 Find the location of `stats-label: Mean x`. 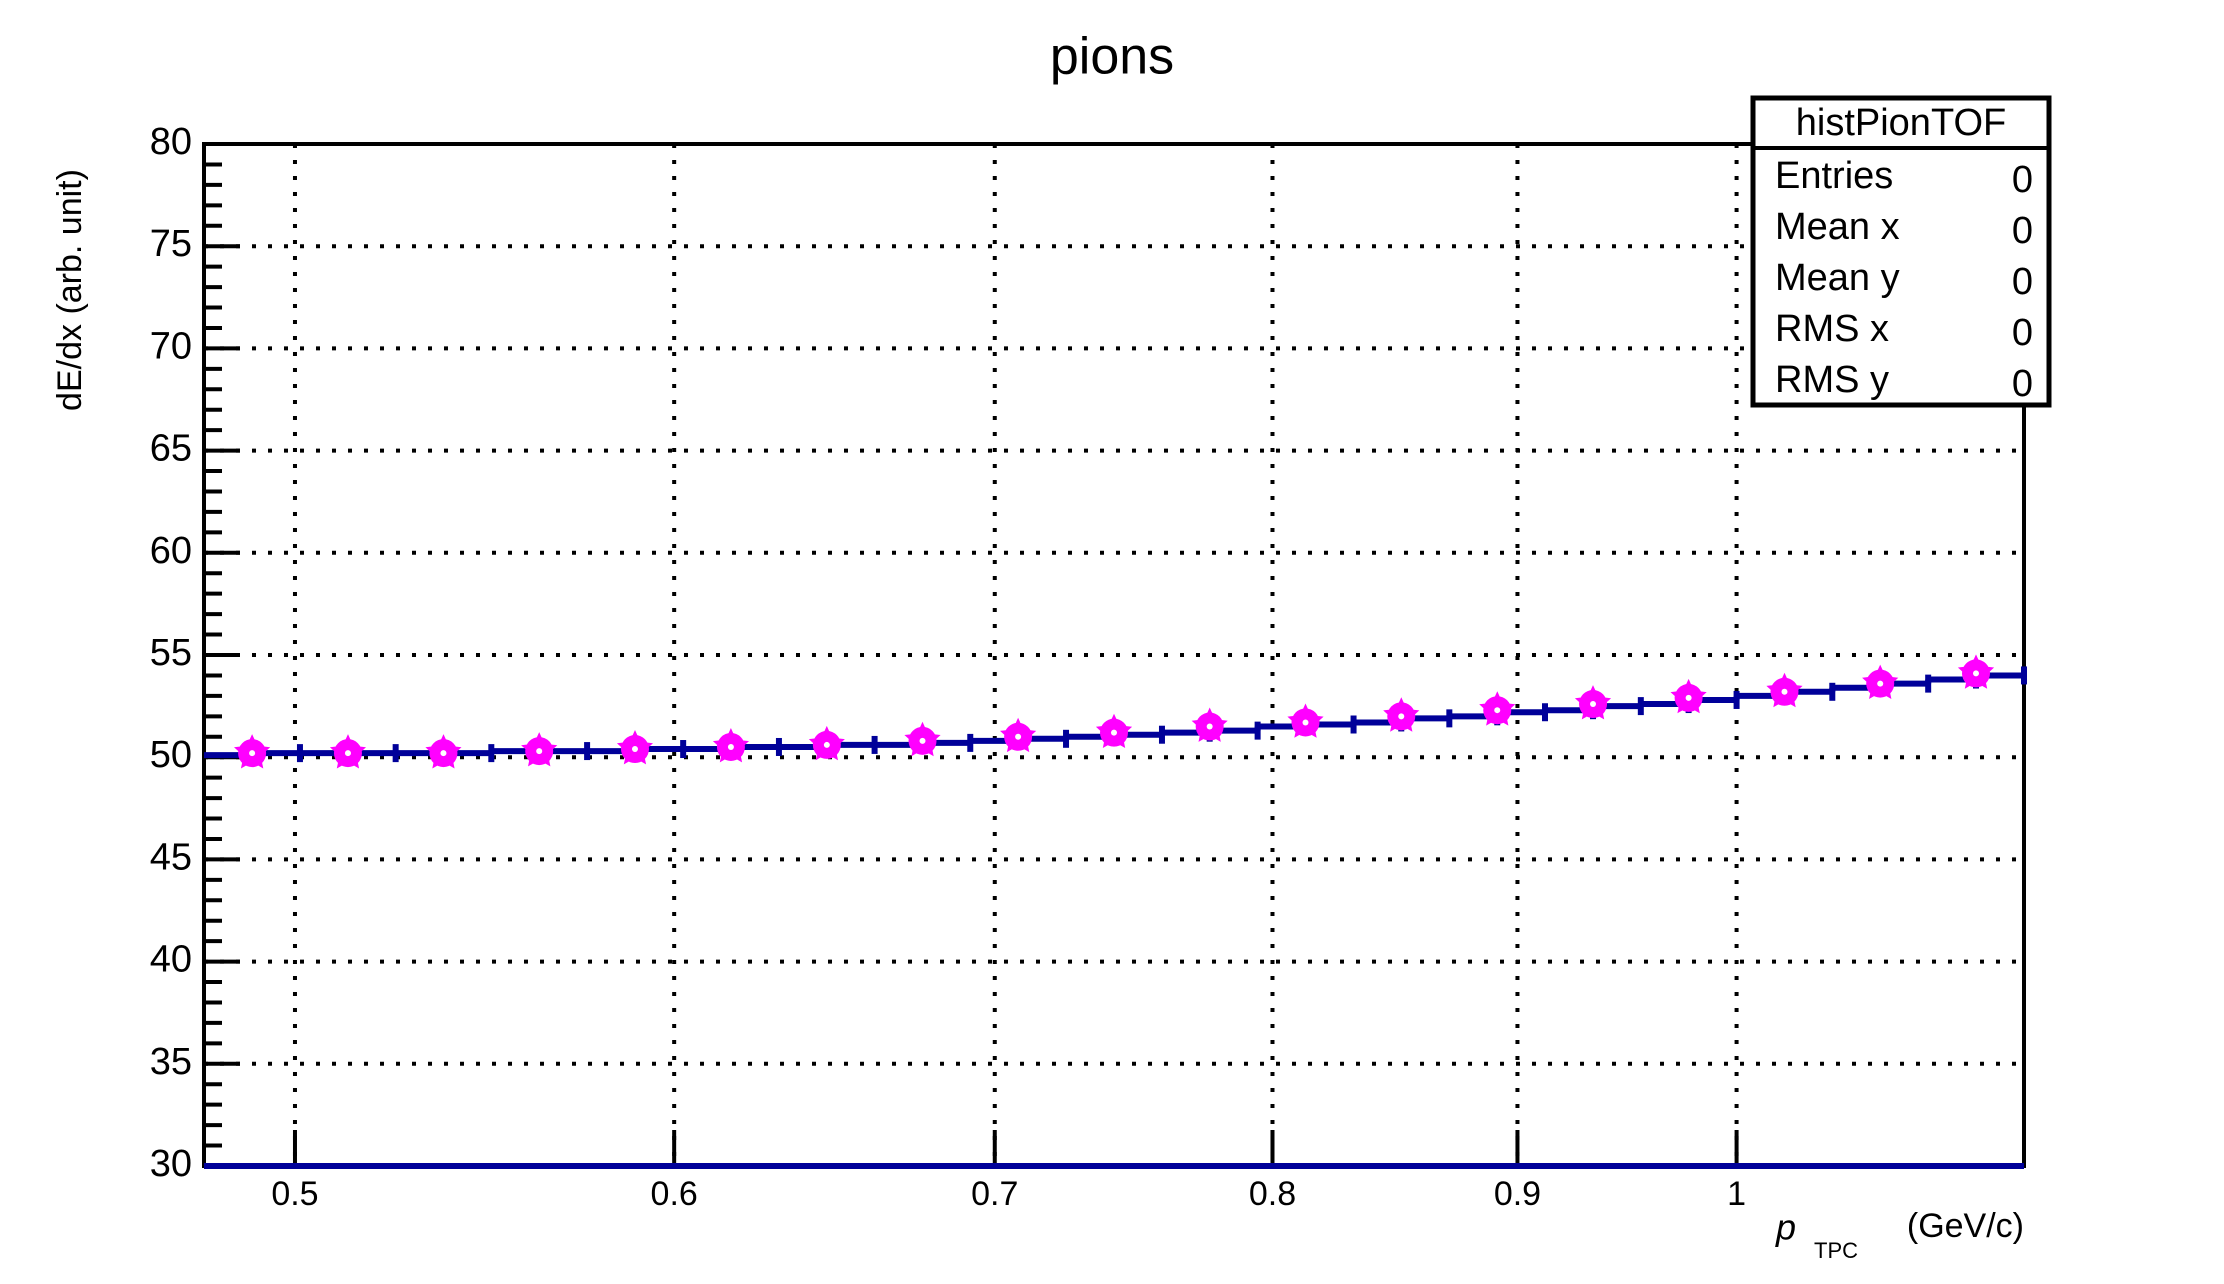

stats-label: Mean x is located at coordinates (1837, 227).